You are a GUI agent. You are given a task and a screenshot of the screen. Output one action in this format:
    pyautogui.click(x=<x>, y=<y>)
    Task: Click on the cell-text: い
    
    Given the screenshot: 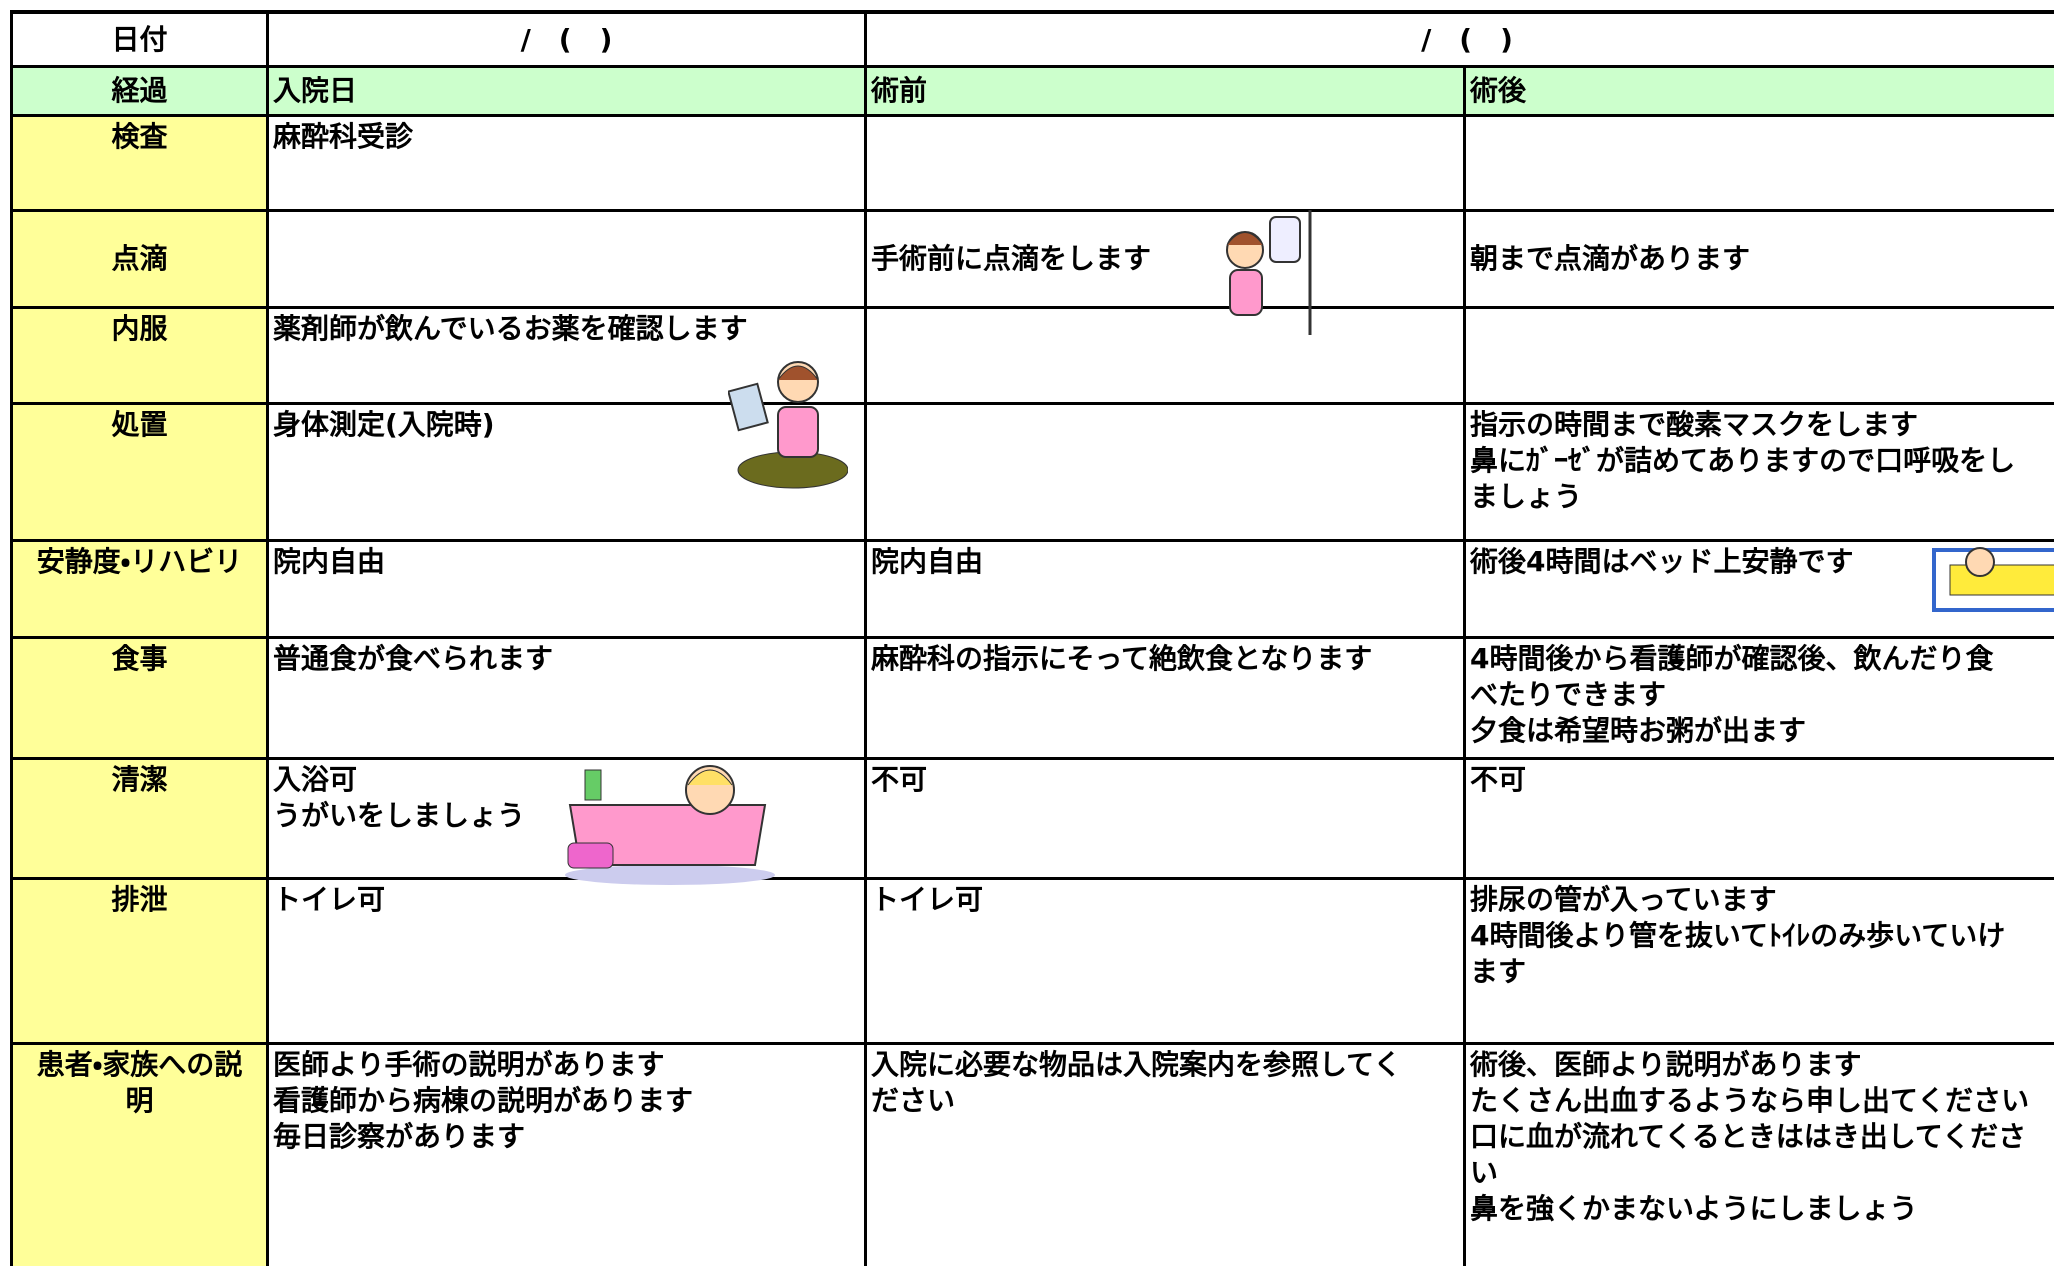 What is the action you would take?
    pyautogui.click(x=1484, y=1172)
    